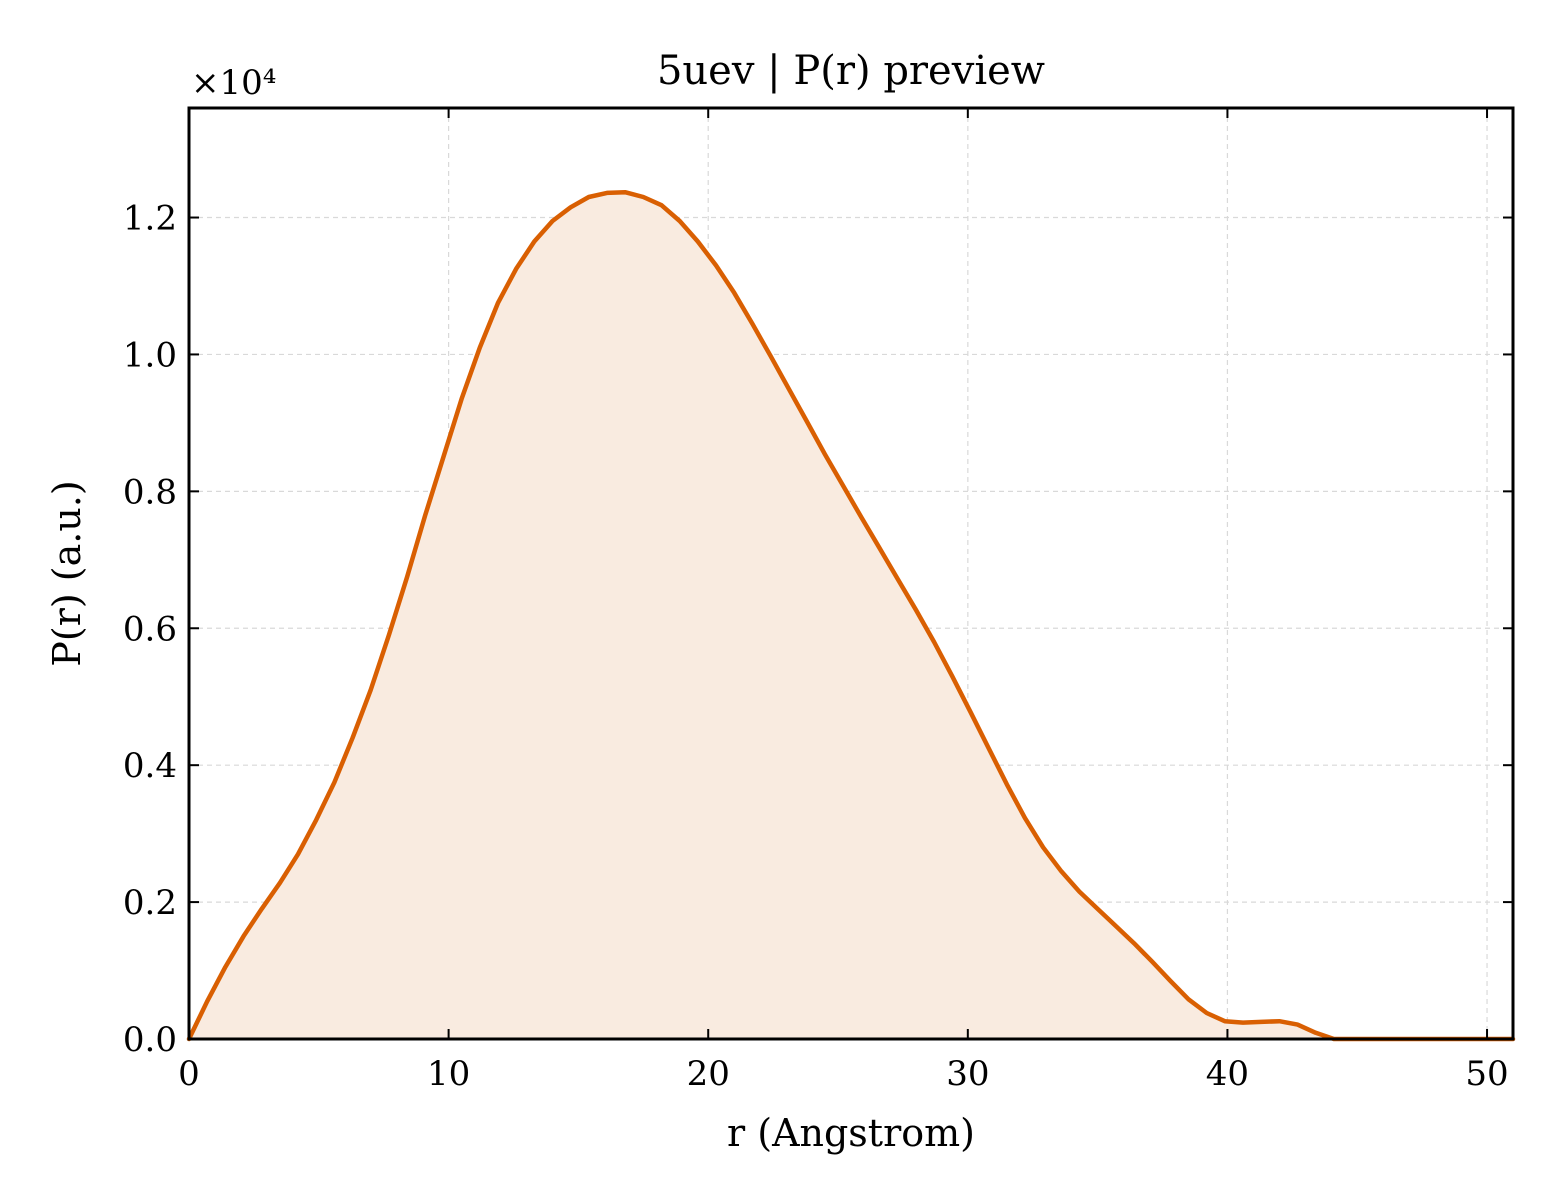 The image size is (1560, 1200). What do you see at coordinates (150, 903) in the screenshot?
I see `y-tick-label: 0.2` at bounding box center [150, 903].